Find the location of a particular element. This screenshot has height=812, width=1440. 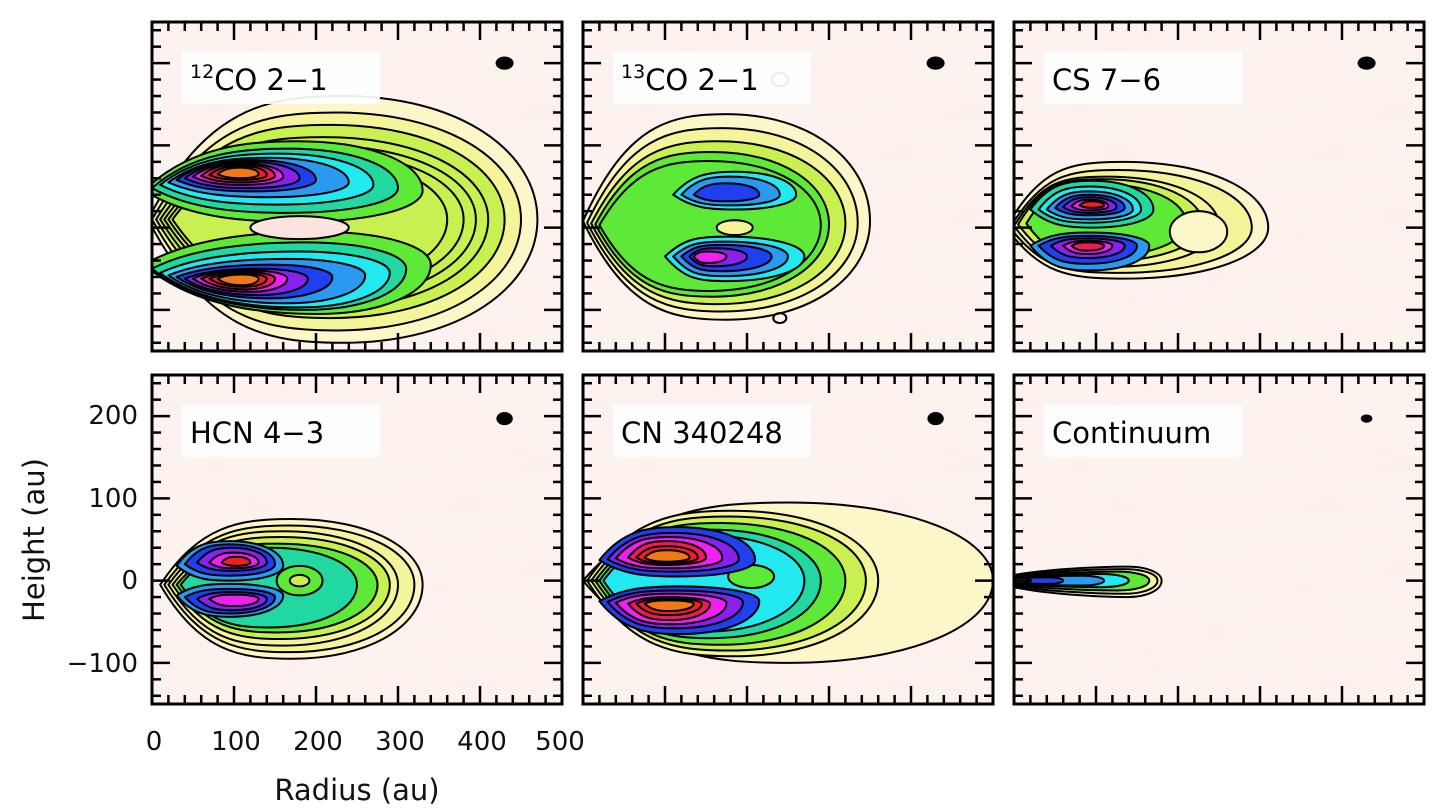

x-tick-label: 200 is located at coordinates (318, 742).